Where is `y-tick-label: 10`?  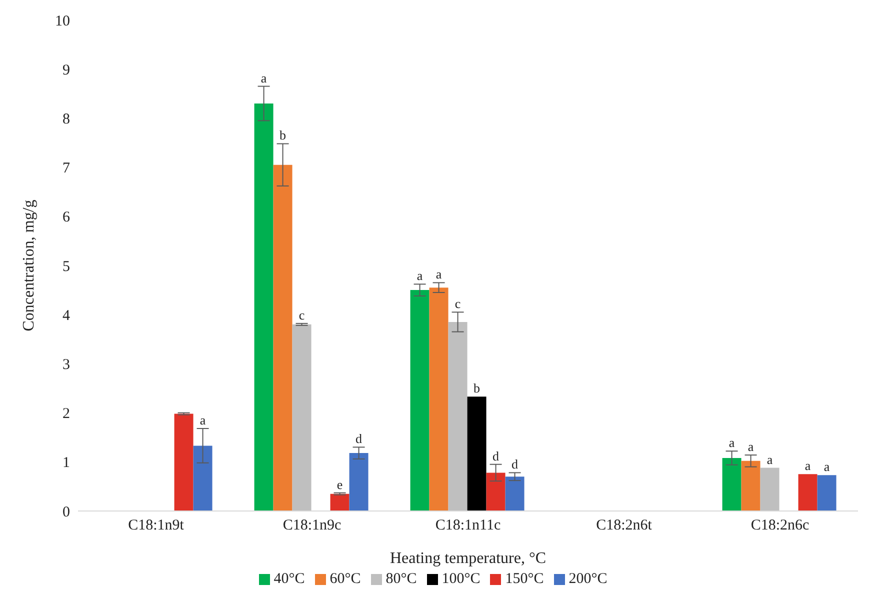
y-tick-label: 10 is located at coordinates (62, 21).